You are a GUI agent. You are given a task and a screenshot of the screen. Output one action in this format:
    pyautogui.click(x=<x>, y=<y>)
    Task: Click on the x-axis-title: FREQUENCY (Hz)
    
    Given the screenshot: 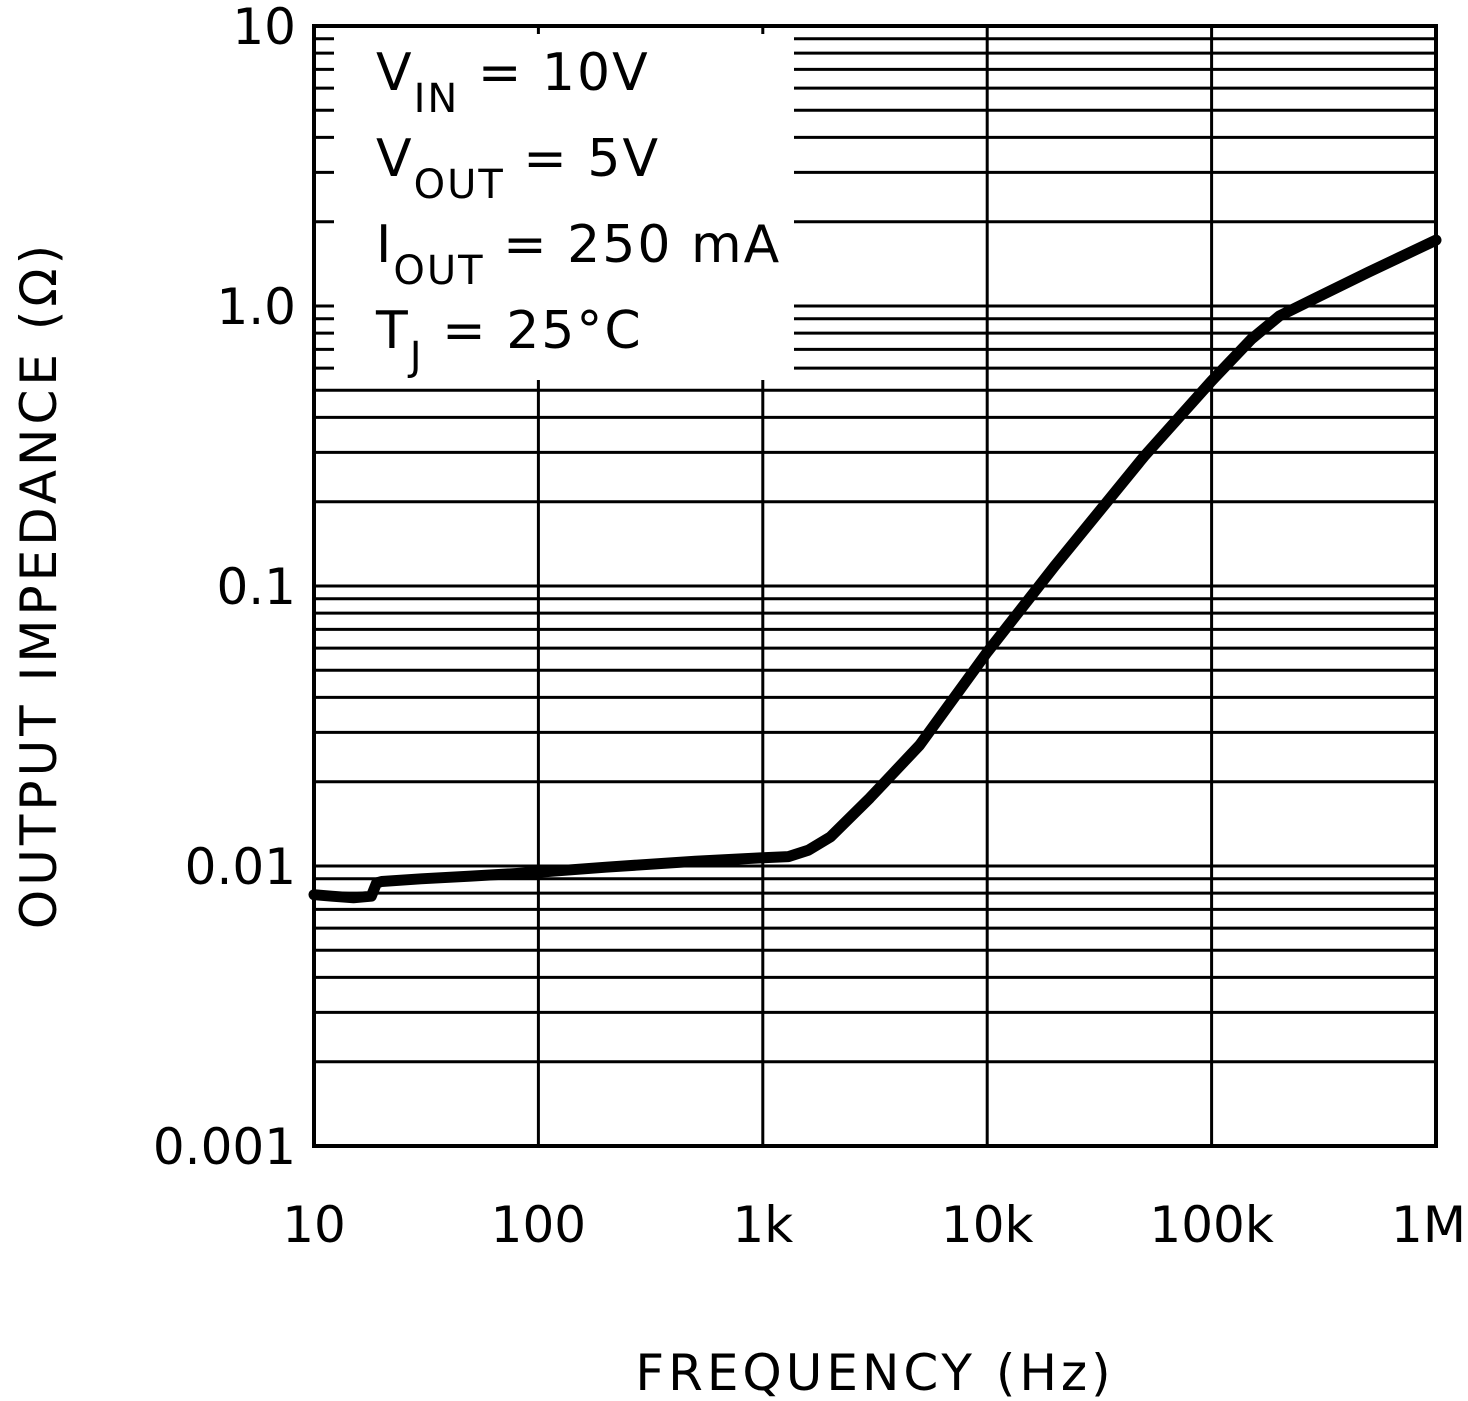 What is the action you would take?
    pyautogui.click(x=874, y=1372)
    